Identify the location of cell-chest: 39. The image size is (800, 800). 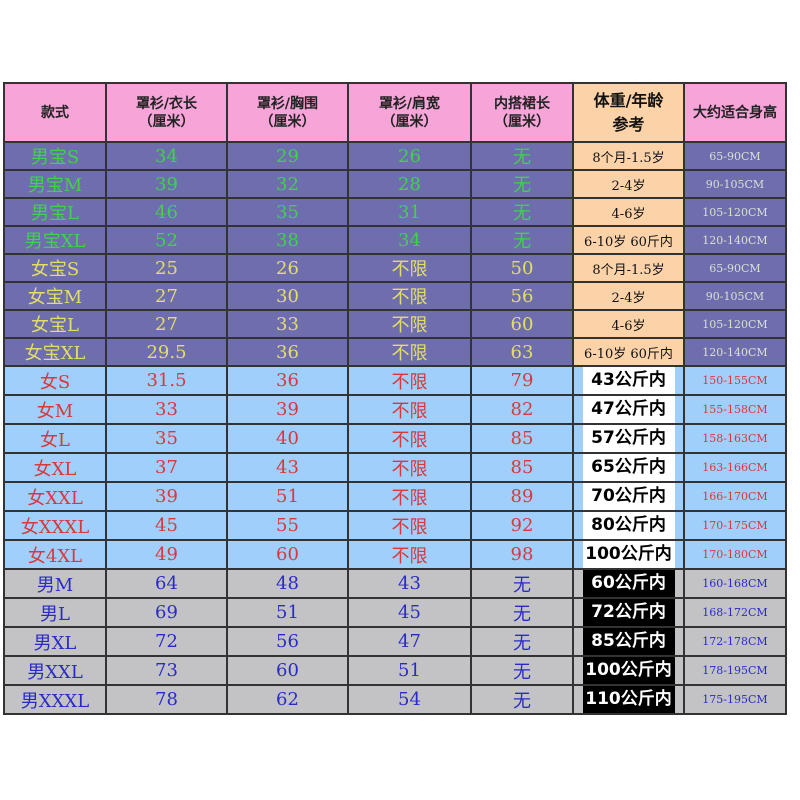
(287, 409).